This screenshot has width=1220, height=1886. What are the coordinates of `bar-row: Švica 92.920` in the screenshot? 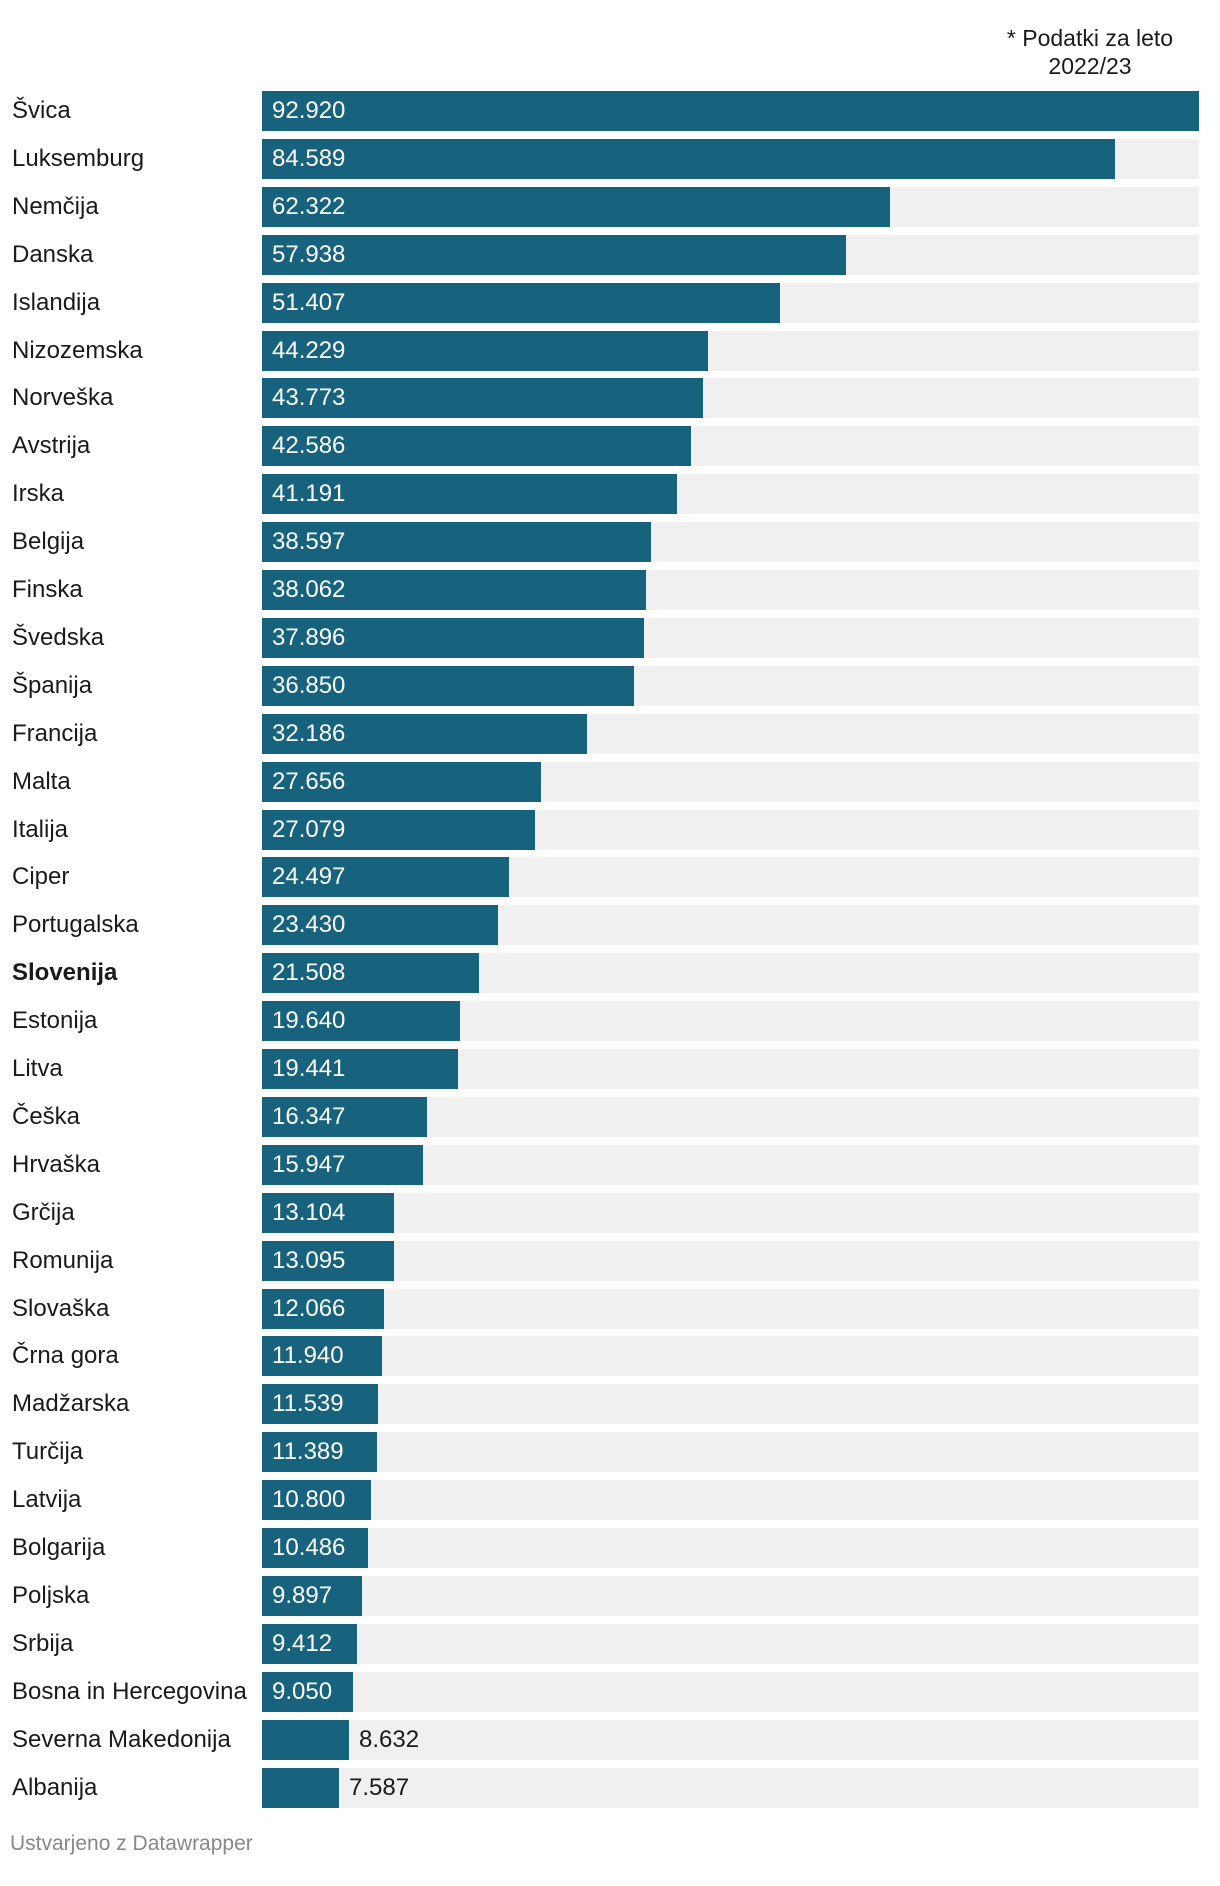 It's located at (610, 111).